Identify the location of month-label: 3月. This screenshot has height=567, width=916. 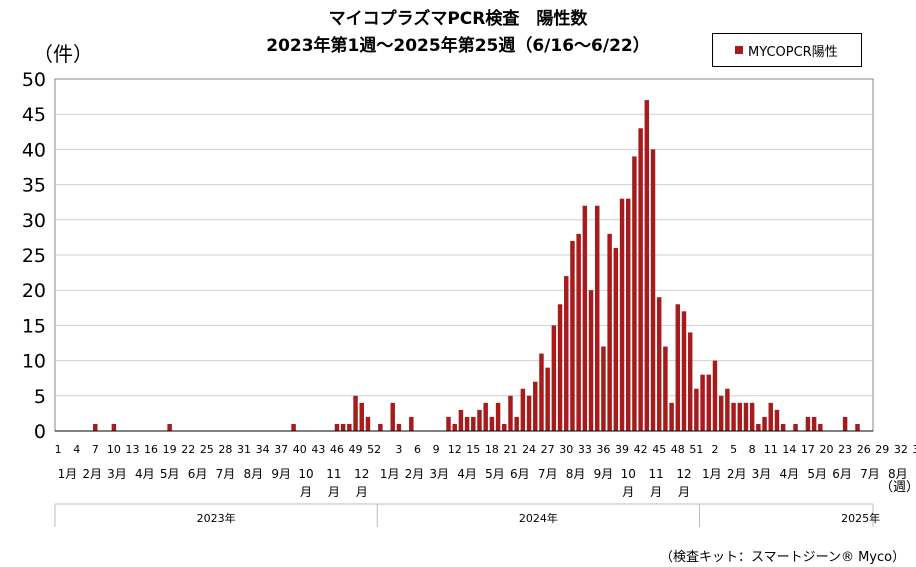
(439, 474).